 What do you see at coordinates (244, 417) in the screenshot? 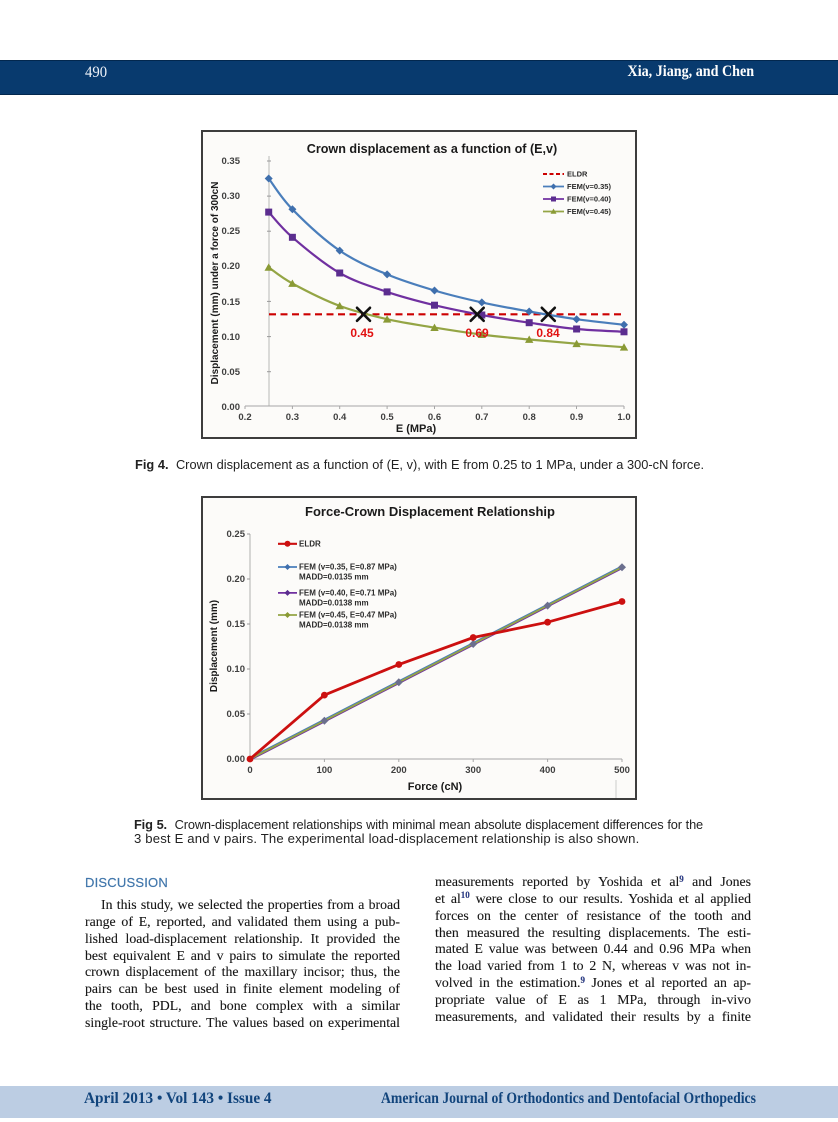
I see `svg-text: 0.2` at bounding box center [244, 417].